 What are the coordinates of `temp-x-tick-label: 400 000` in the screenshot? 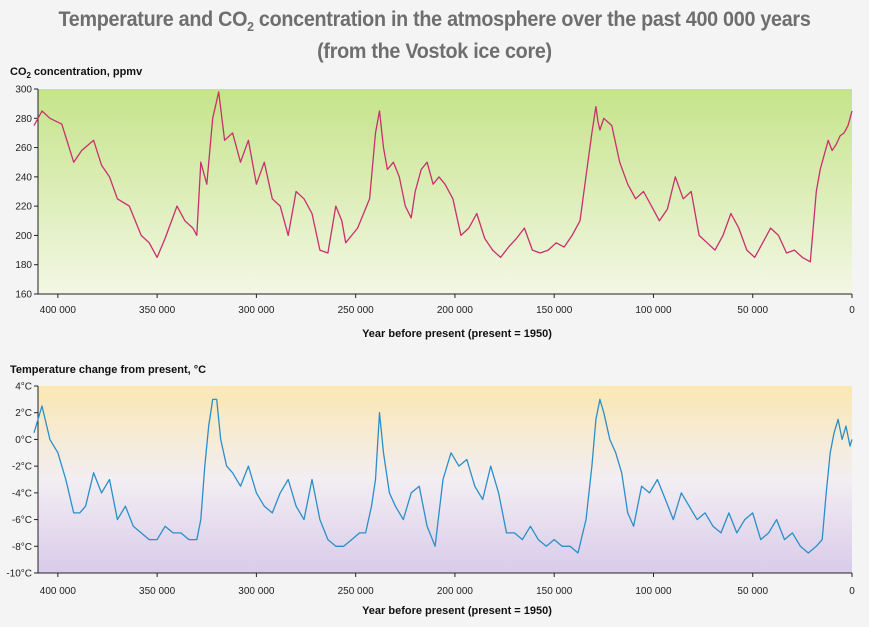 It's located at (58, 591).